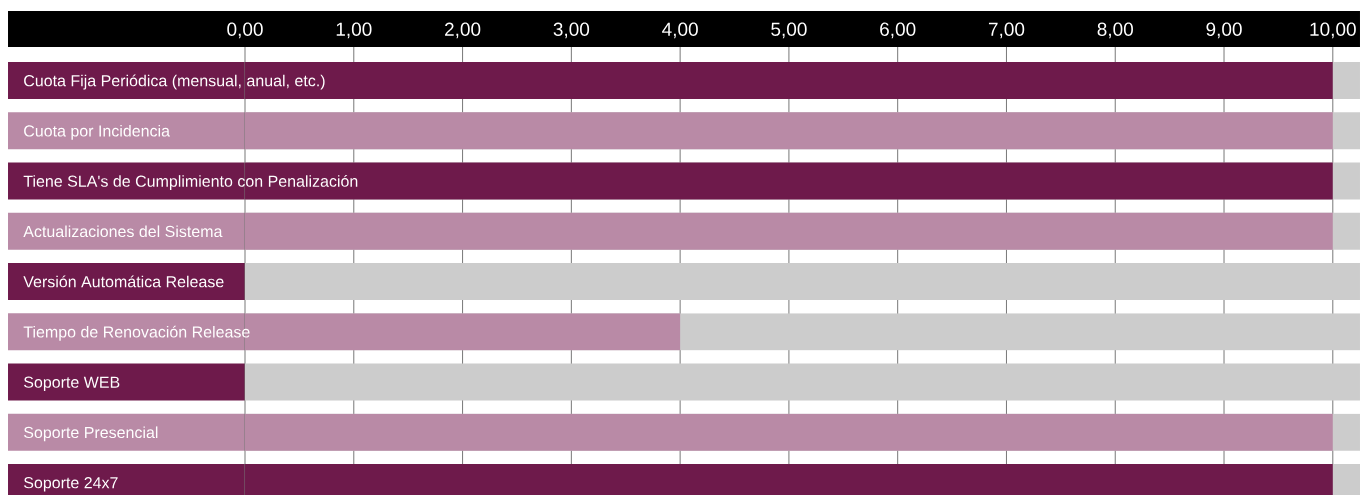 The height and width of the screenshot is (495, 1360). Describe the element at coordinates (190, 182) in the screenshot. I see `y-tick-label: Tiene SLA's de Cumplimiento con Penalización` at that location.